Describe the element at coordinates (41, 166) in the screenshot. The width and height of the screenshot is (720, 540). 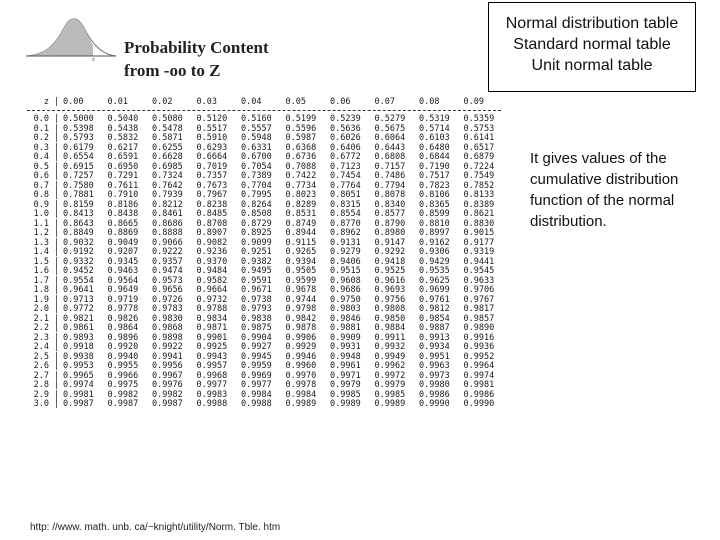
I see `z-value: 0.5` at that location.